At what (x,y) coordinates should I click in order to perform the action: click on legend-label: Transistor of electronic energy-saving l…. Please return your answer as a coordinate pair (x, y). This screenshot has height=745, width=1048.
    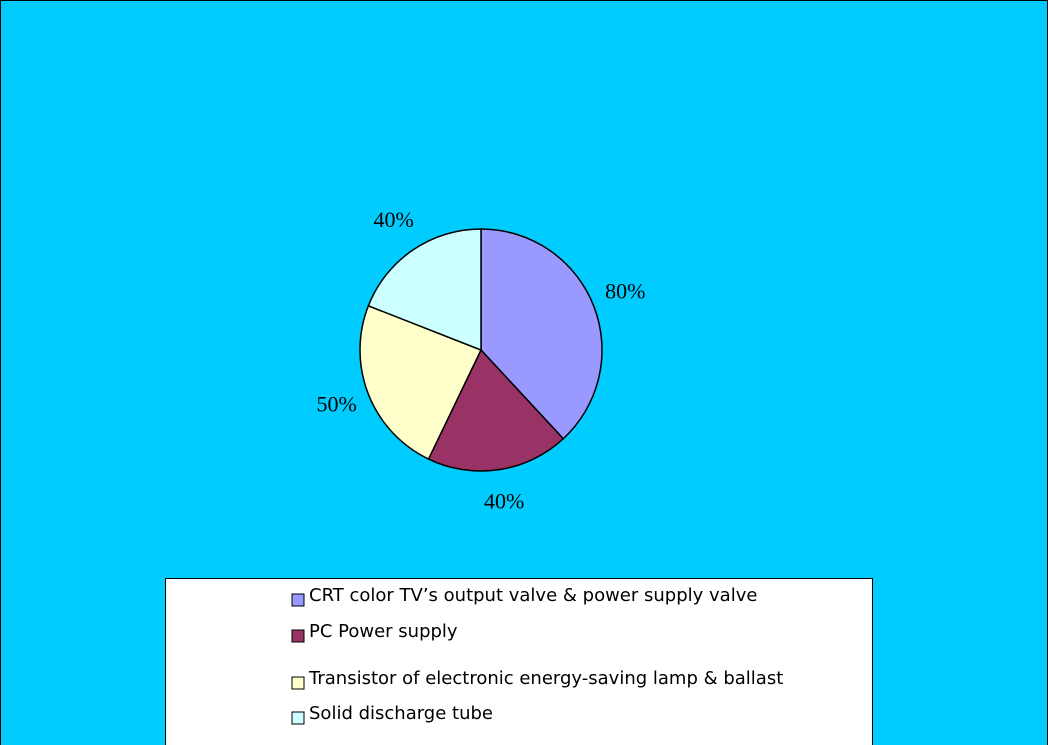
    Looking at the image, I should click on (545, 678).